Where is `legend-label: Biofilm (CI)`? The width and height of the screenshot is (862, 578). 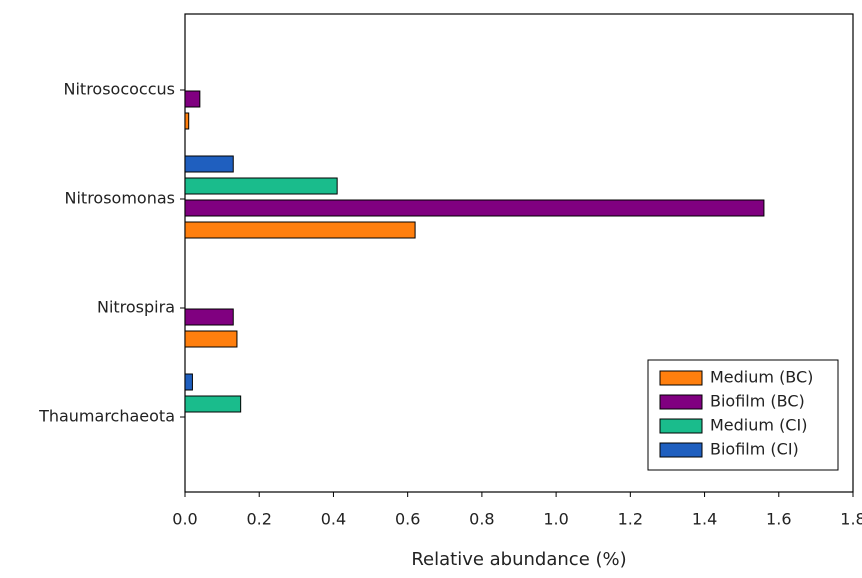 legend-label: Biofilm (CI) is located at coordinates (754, 449).